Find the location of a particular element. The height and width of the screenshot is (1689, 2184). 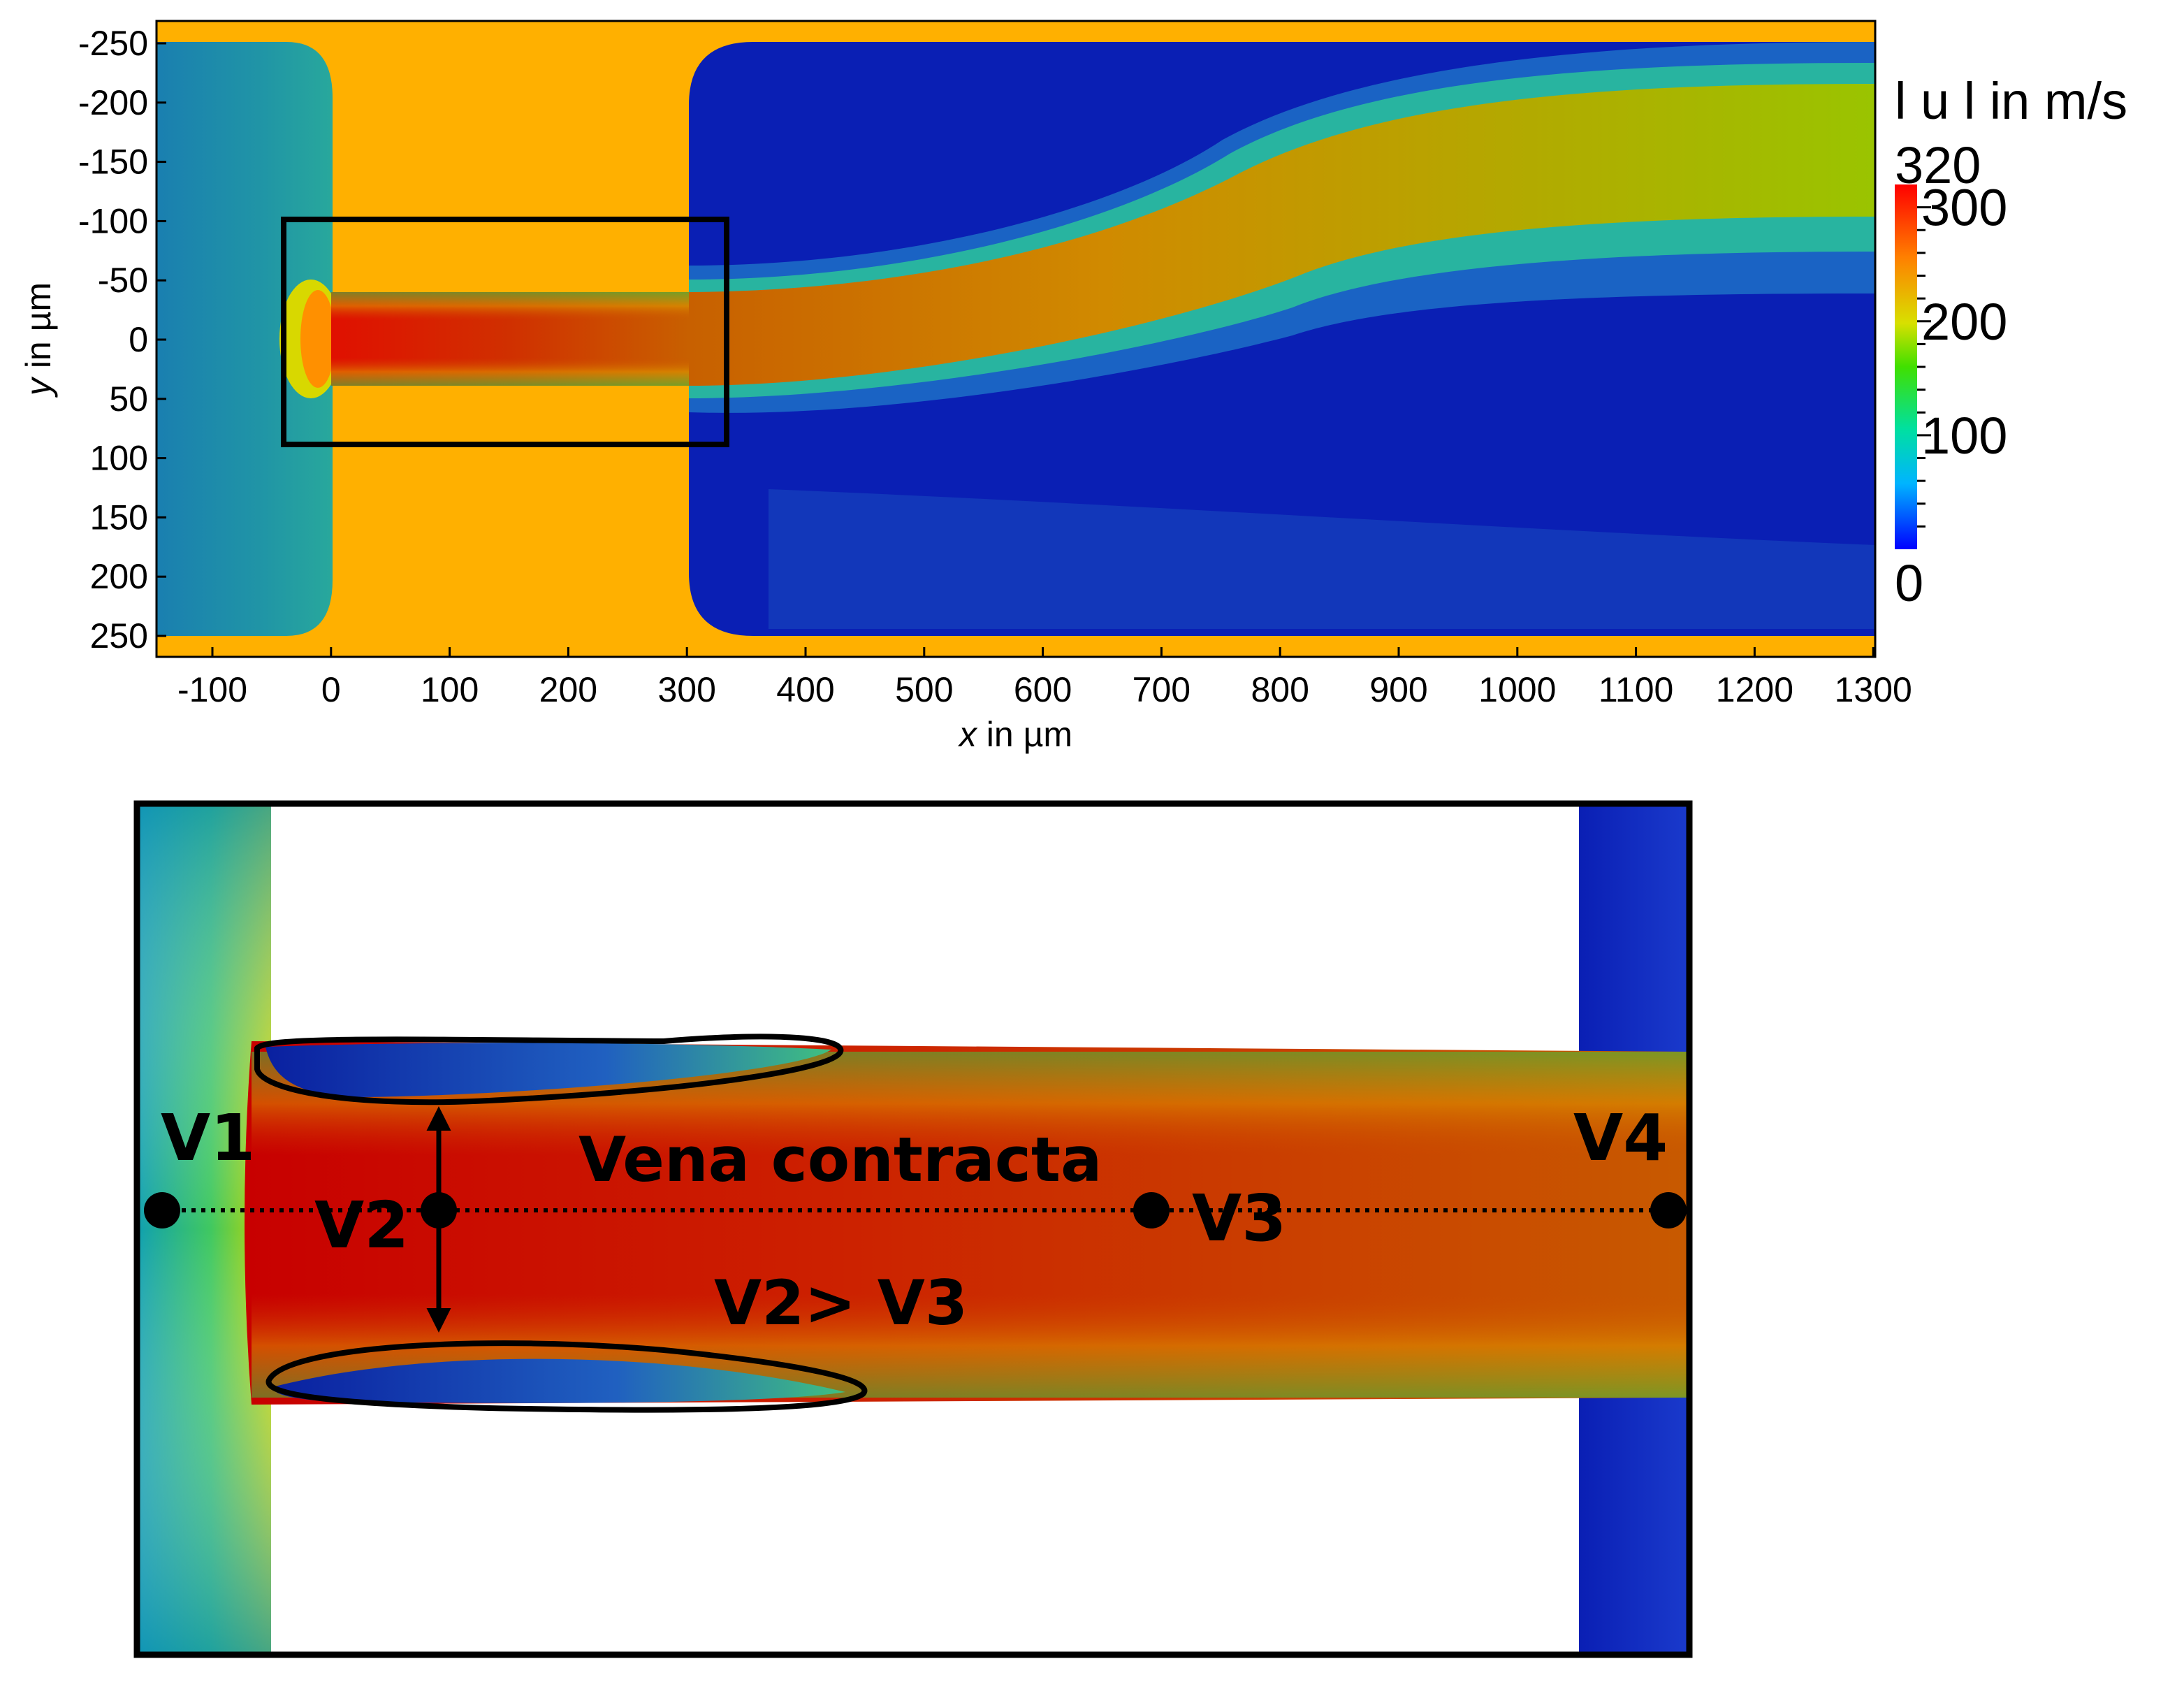

y-axis-label: y in µm is located at coordinates (38, 340).